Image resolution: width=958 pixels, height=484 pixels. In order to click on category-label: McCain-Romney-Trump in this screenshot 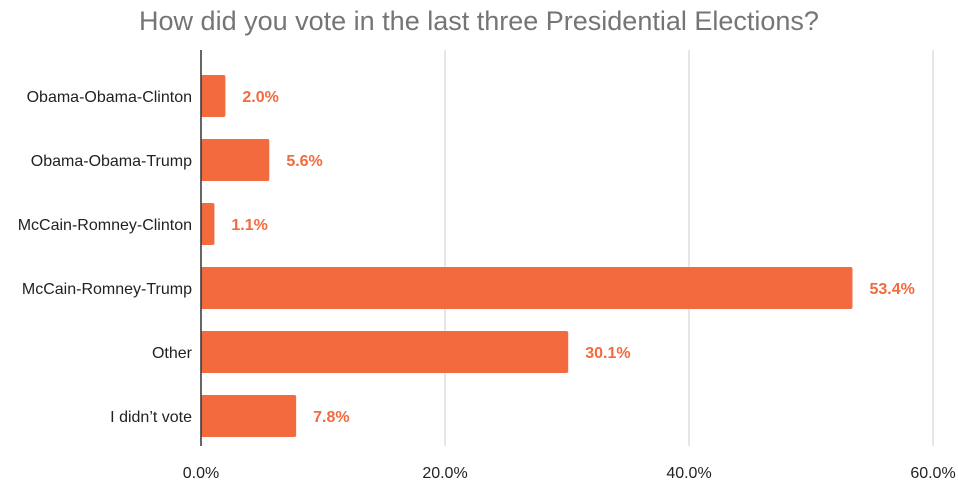, I will do `click(107, 289)`.